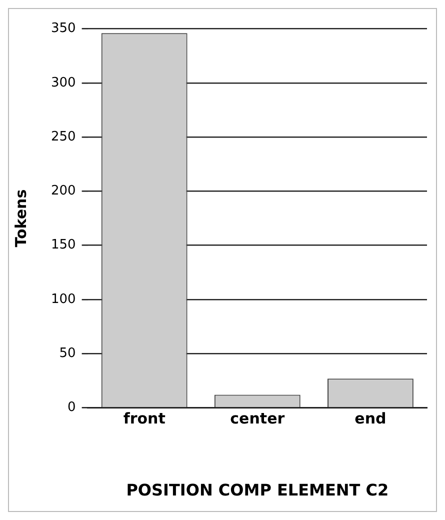  I want to click on y-tick-label: 200, so click(63, 191).